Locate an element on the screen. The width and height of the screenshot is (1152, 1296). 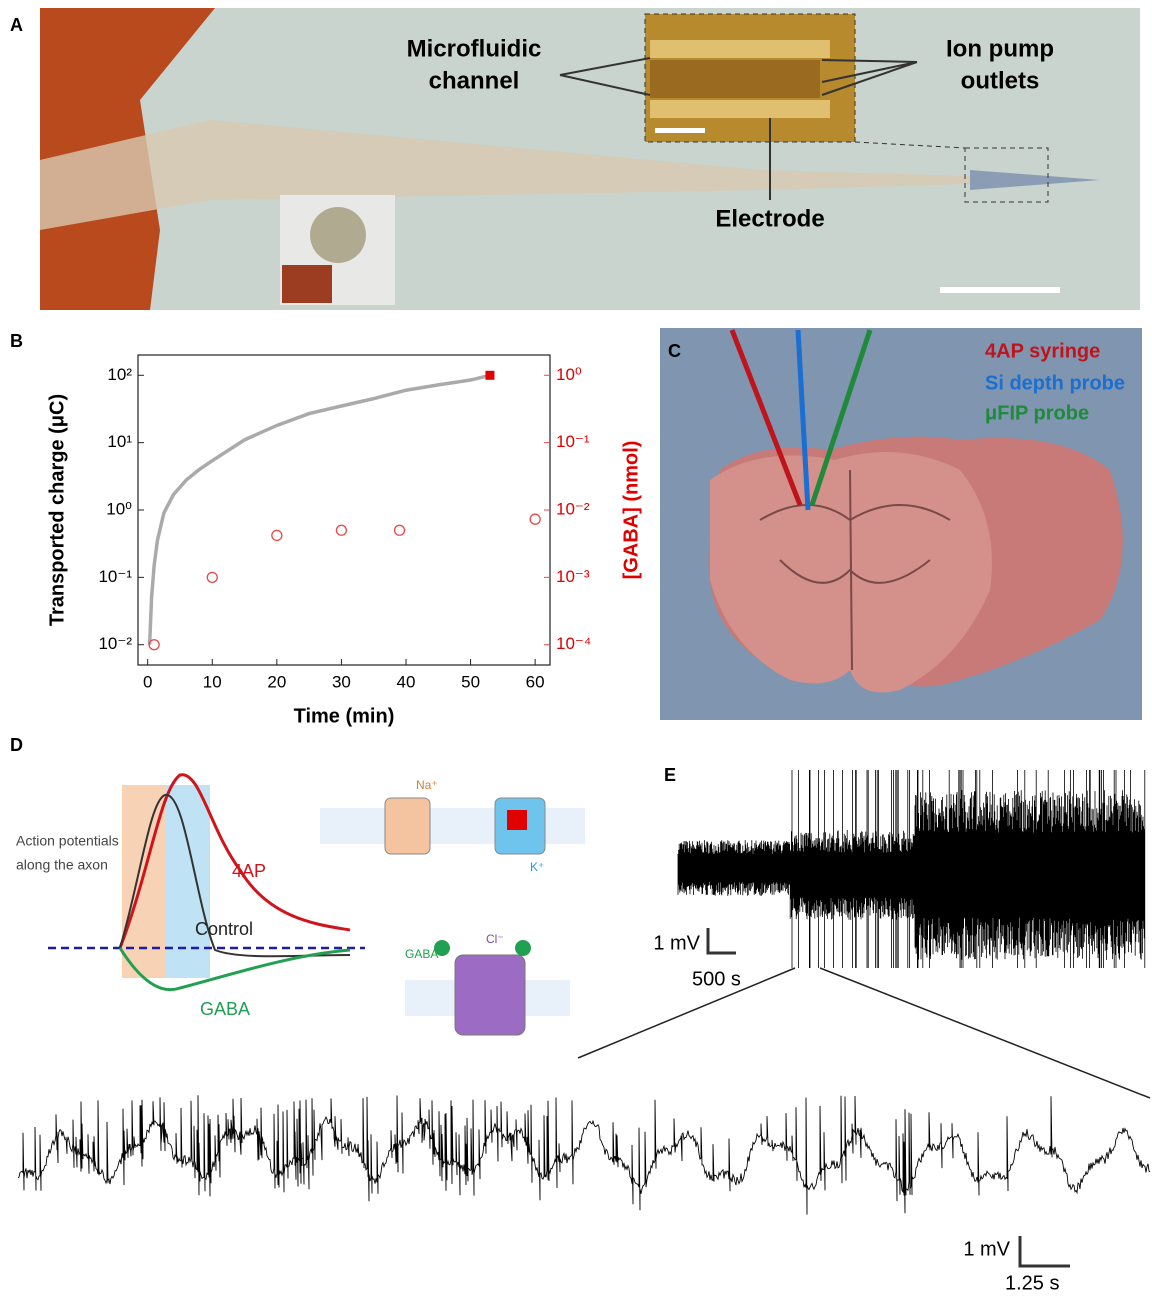
recording-zoom-trace is located at coordinates (584, 1155).